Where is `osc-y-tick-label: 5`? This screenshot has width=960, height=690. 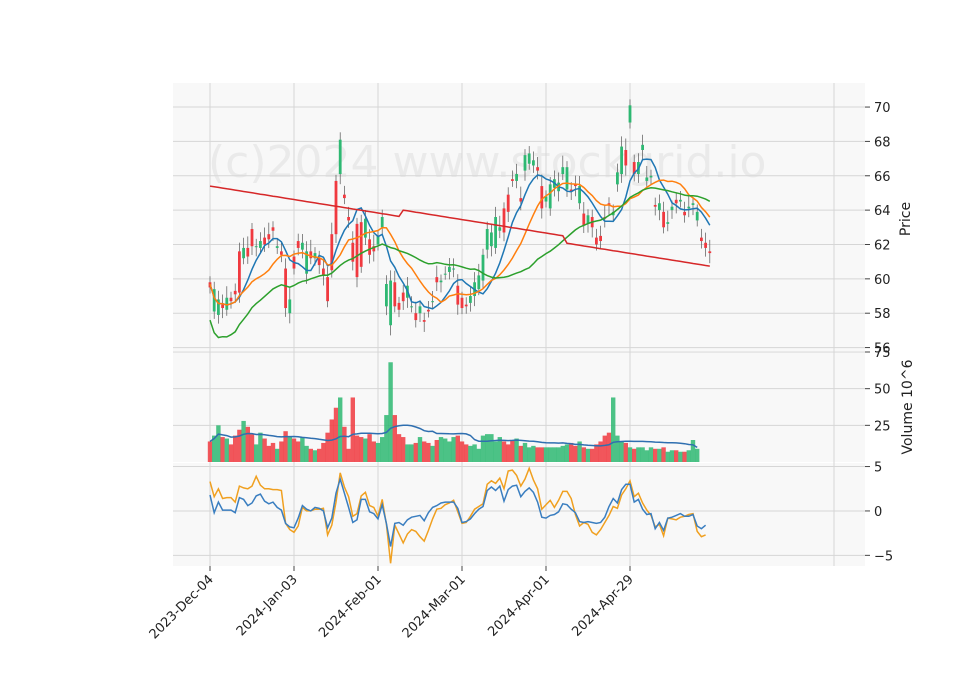
osc-y-tick-label: 5 is located at coordinates (878, 468).